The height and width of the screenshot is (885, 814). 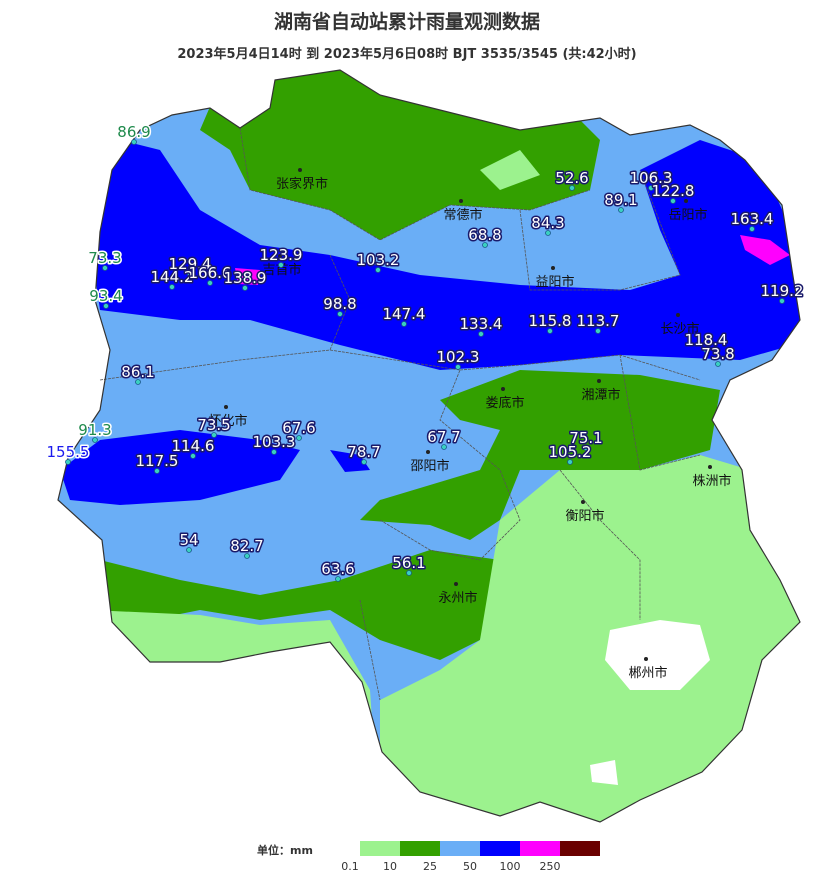 I want to click on station-value: 119.2, so click(x=782, y=291).